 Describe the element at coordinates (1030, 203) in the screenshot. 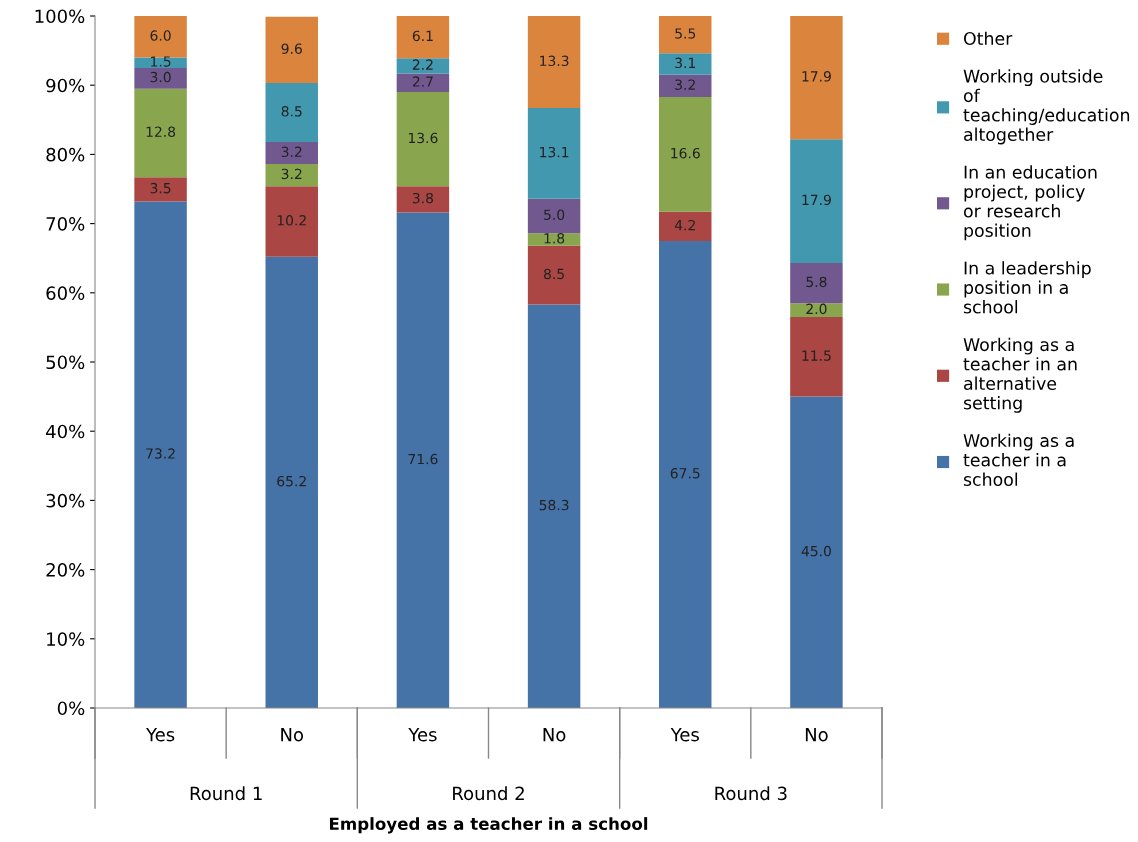

I see `legend-label: In an education project, policy or research position` at that location.